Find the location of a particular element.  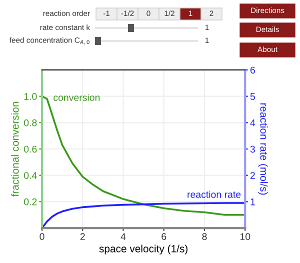

y-axis-title: fractional conversion is located at coordinates (15, 149).